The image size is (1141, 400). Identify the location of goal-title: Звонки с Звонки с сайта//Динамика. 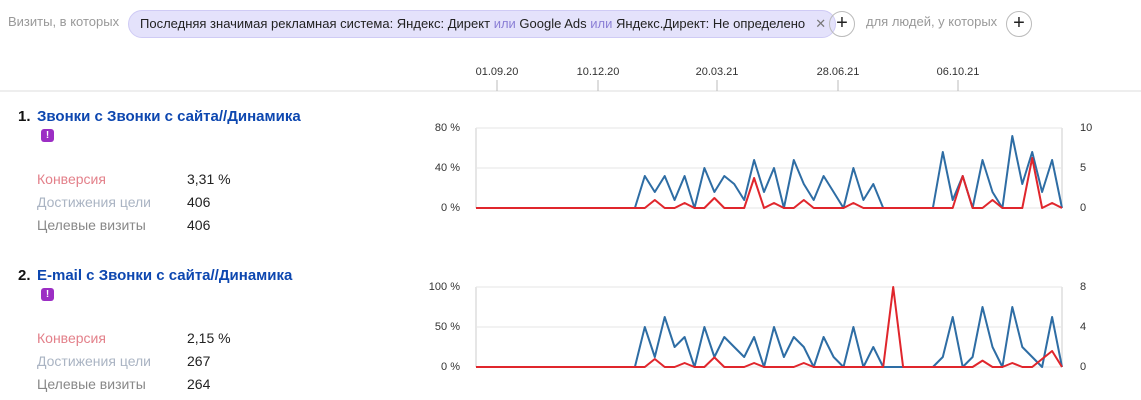
(169, 116).